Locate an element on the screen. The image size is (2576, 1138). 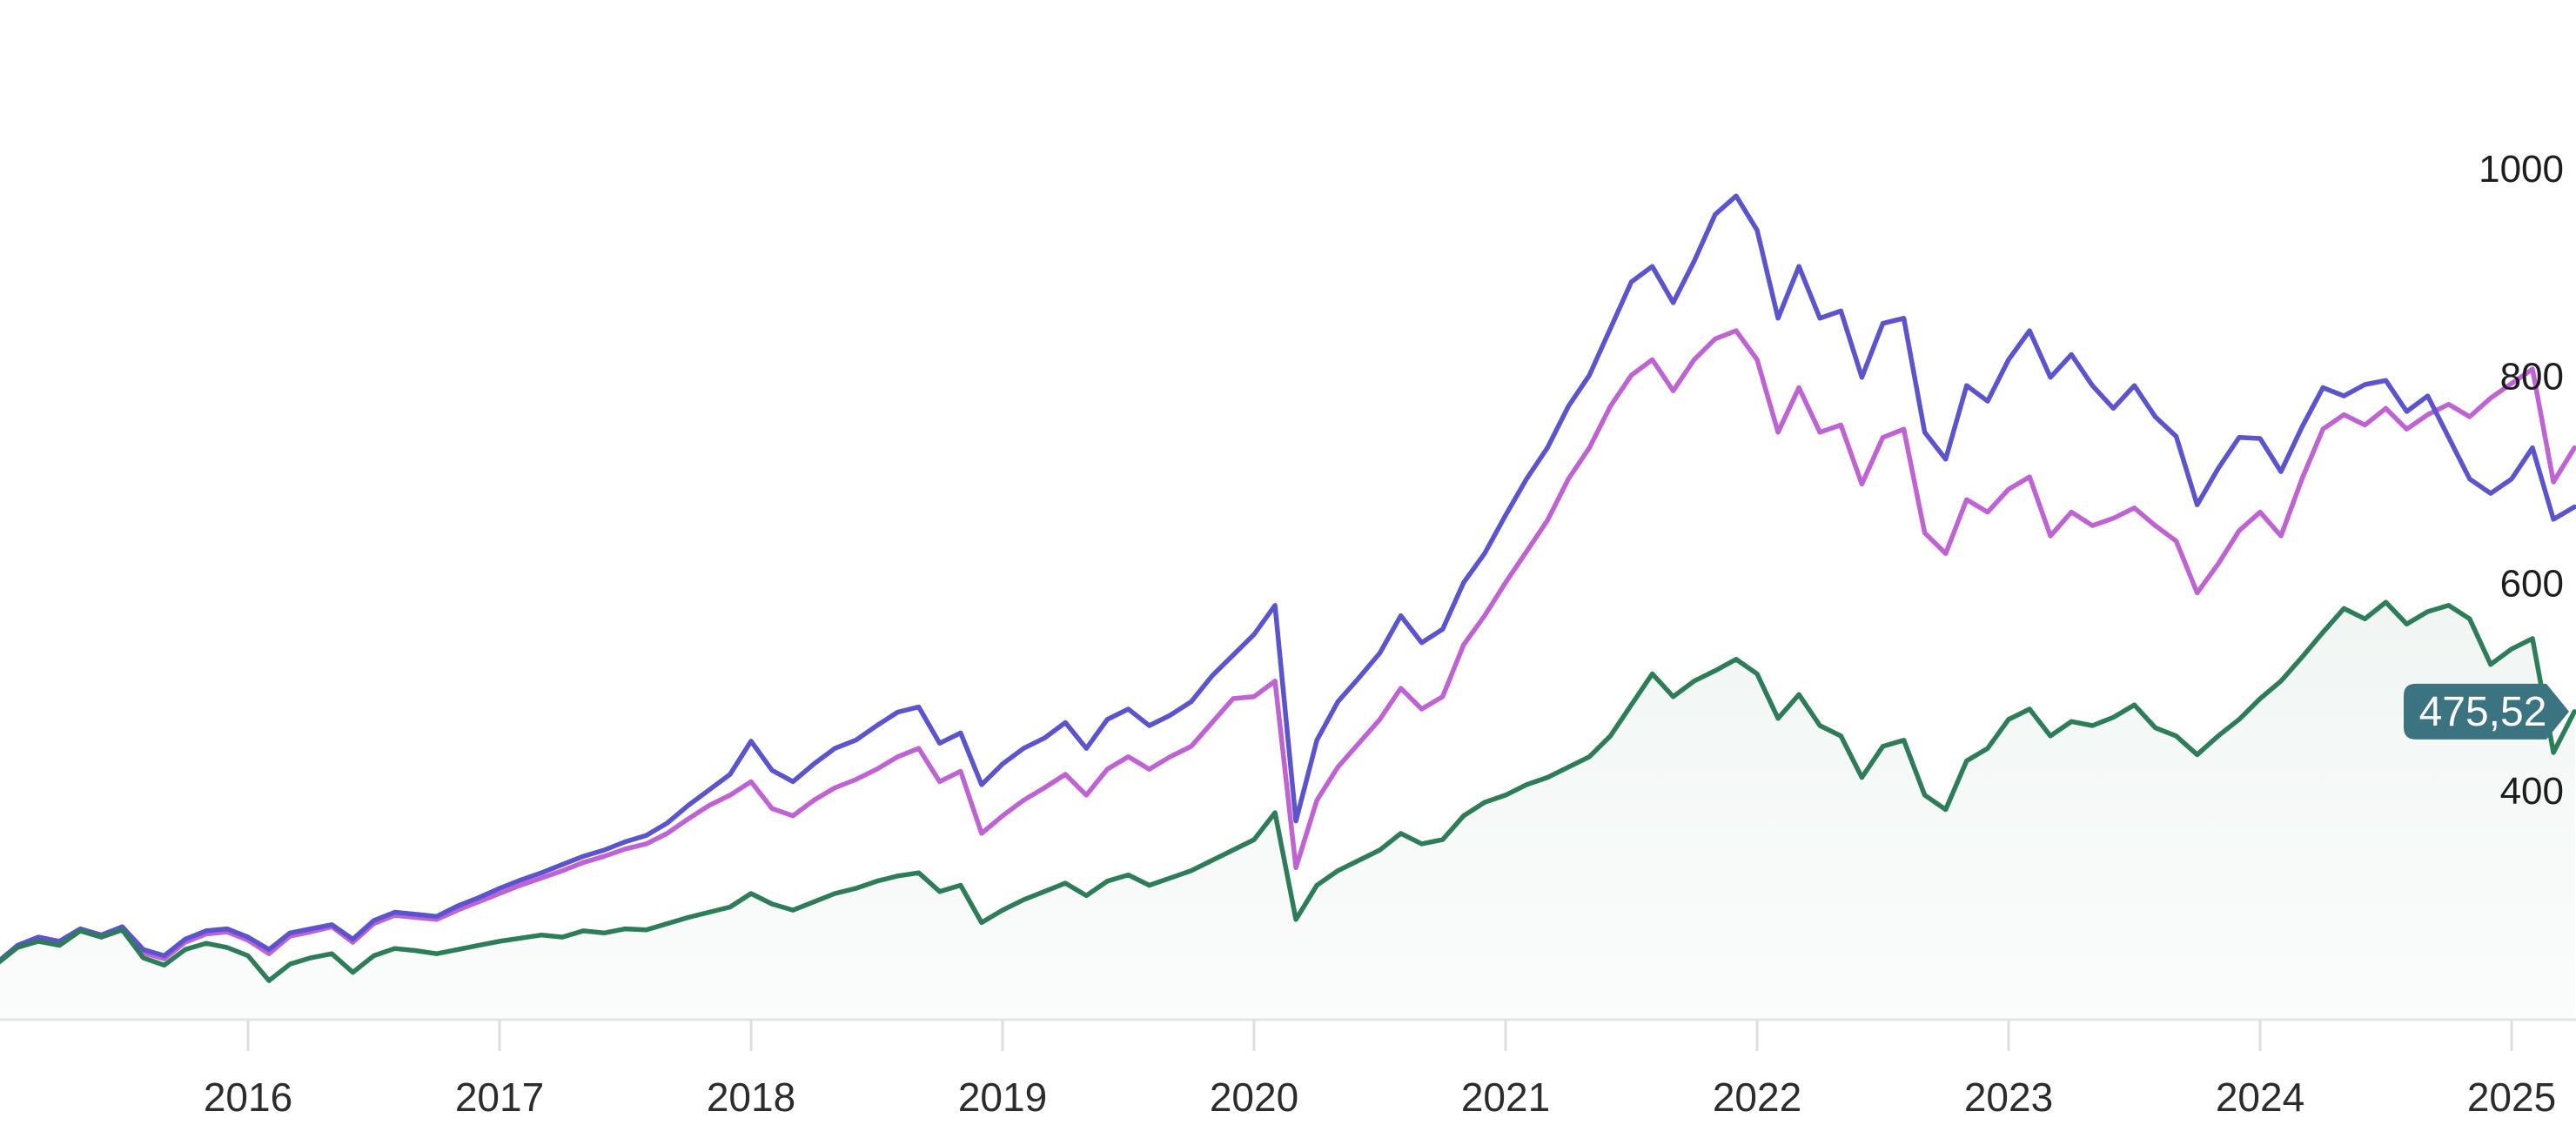
y-axis-label-1000: 1000 is located at coordinates (2522, 169).